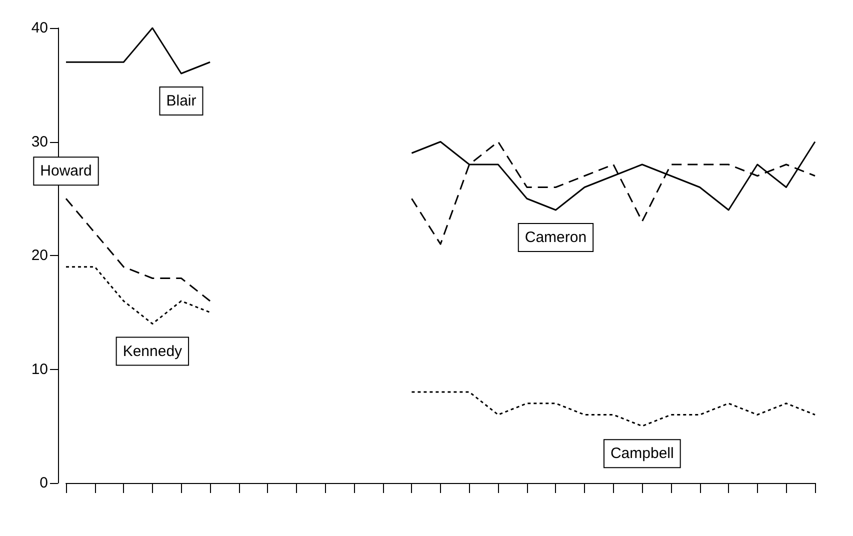 The image size is (853, 536). Describe the element at coordinates (555, 237) in the screenshot. I see `series-label: Cameron` at that location.